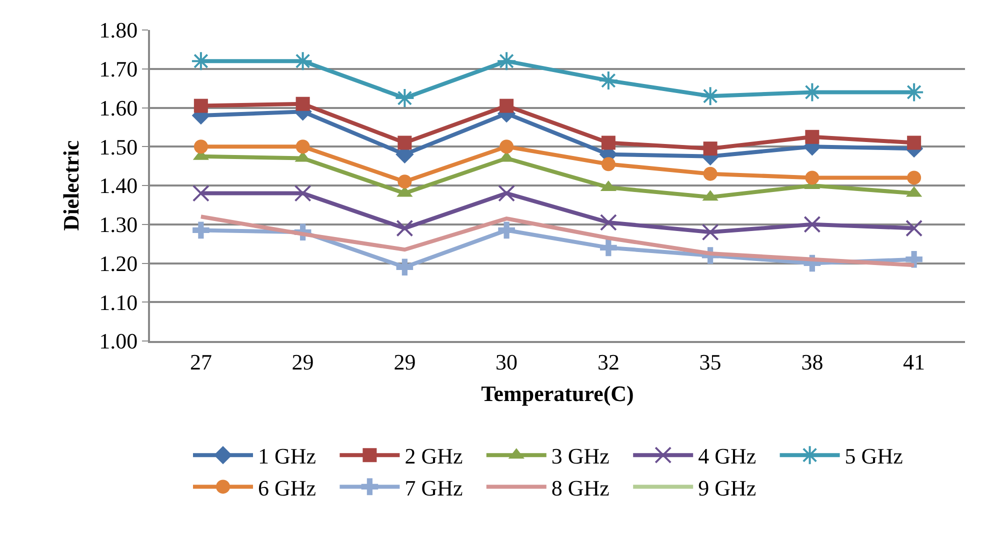 Image resolution: width=995 pixels, height=556 pixels. What do you see at coordinates (118, 69) in the screenshot?
I see `y-tick-label: 1.70` at bounding box center [118, 69].